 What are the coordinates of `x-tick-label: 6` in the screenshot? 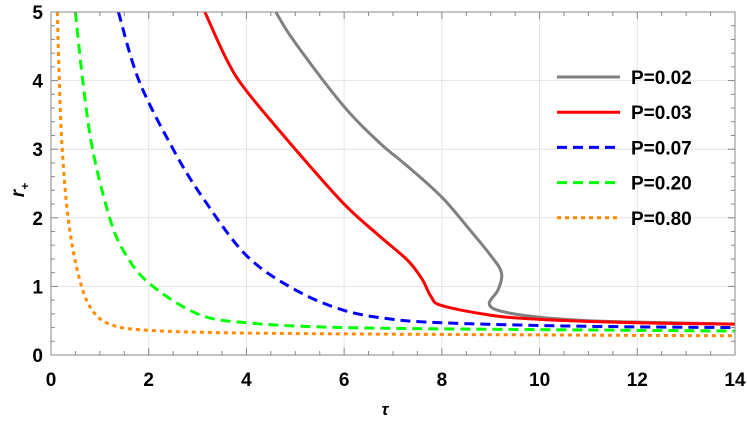 It's located at (344, 380).